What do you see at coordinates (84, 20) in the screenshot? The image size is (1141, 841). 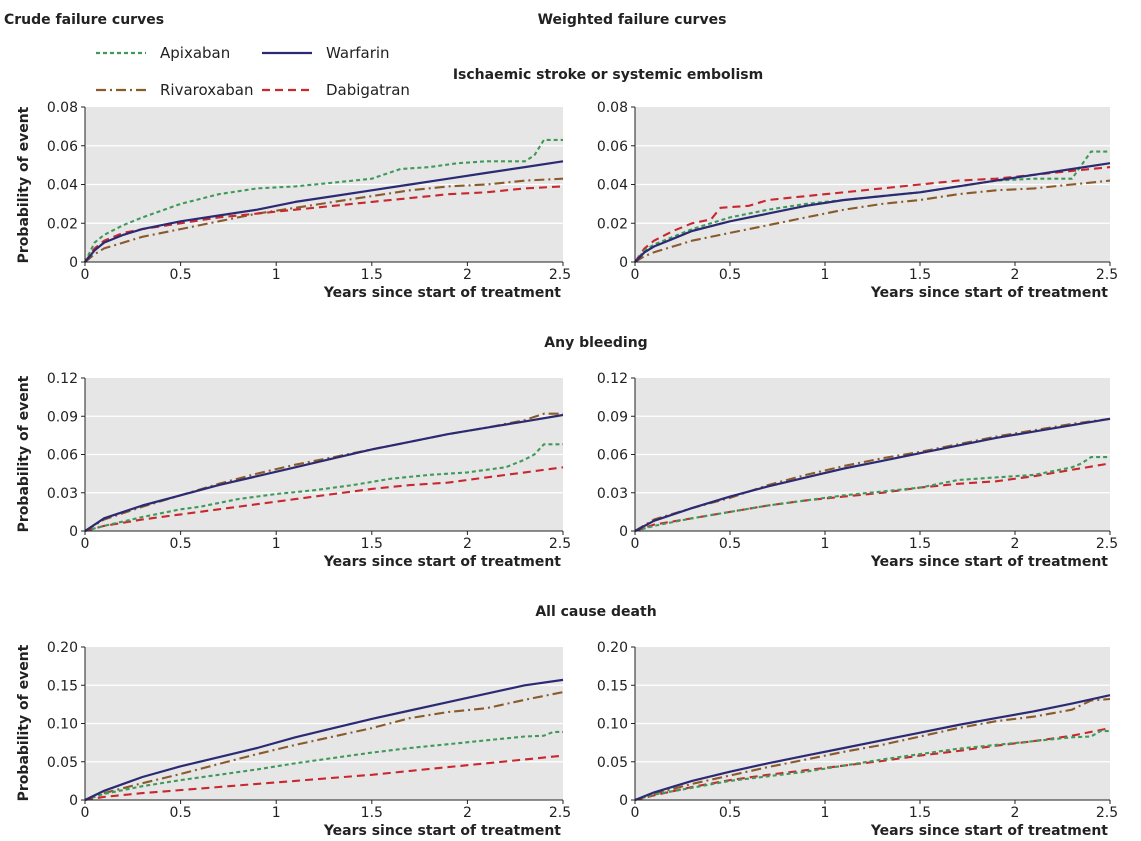 I see `header-crude: Crude failure curves` at bounding box center [84, 20].